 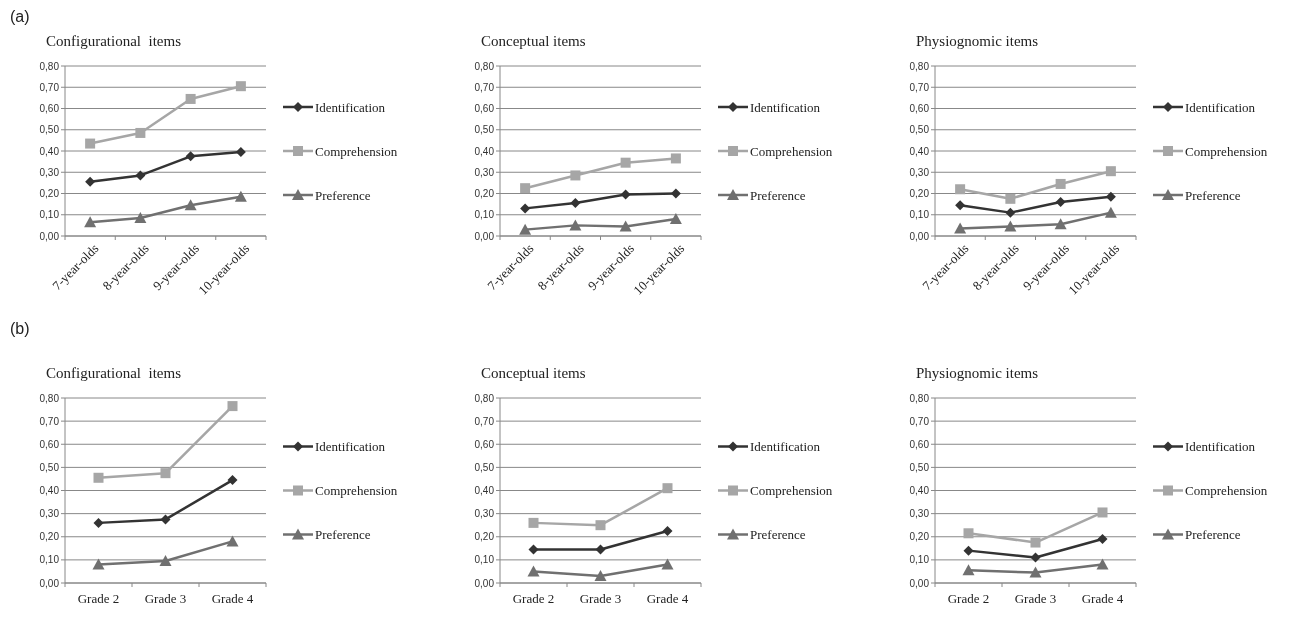 What do you see at coordinates (533, 41) in the screenshot?
I see `chart-title: Conceptual items` at bounding box center [533, 41].